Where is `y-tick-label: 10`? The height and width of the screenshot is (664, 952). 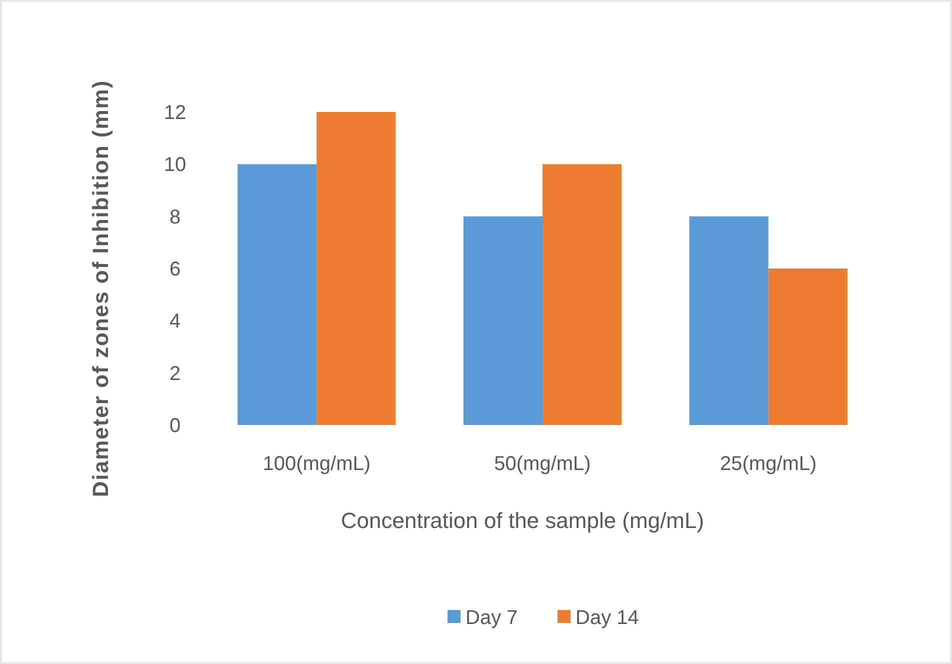 y-tick-label: 10 is located at coordinates (175, 165).